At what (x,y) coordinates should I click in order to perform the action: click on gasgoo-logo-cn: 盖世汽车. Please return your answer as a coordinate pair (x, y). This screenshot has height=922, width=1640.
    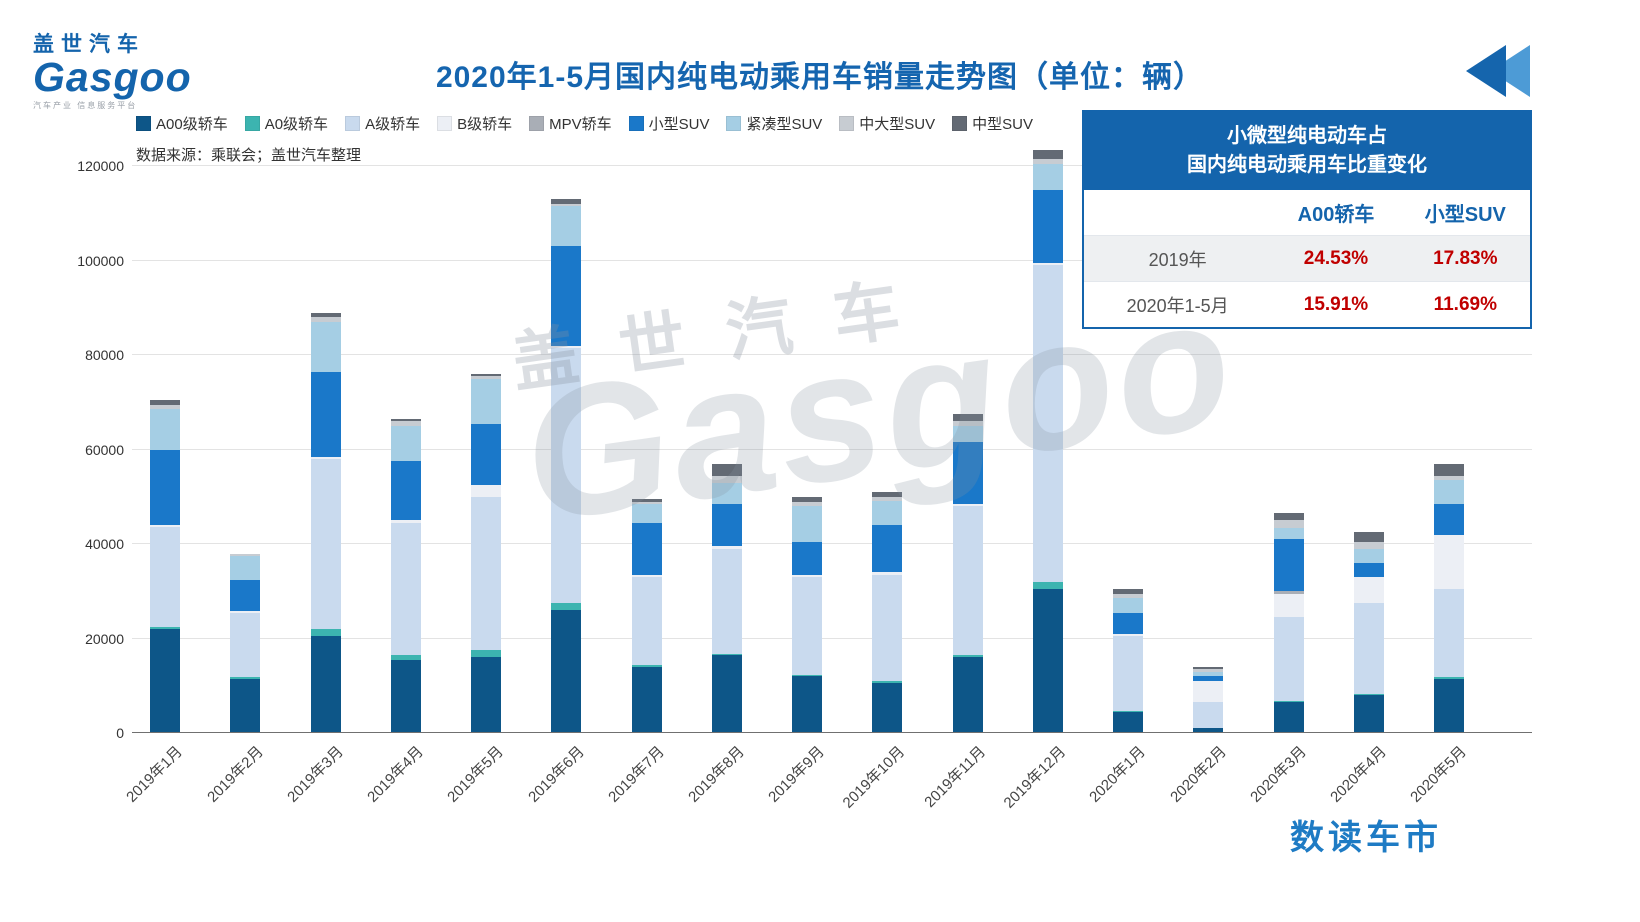
    Looking at the image, I should click on (89, 44).